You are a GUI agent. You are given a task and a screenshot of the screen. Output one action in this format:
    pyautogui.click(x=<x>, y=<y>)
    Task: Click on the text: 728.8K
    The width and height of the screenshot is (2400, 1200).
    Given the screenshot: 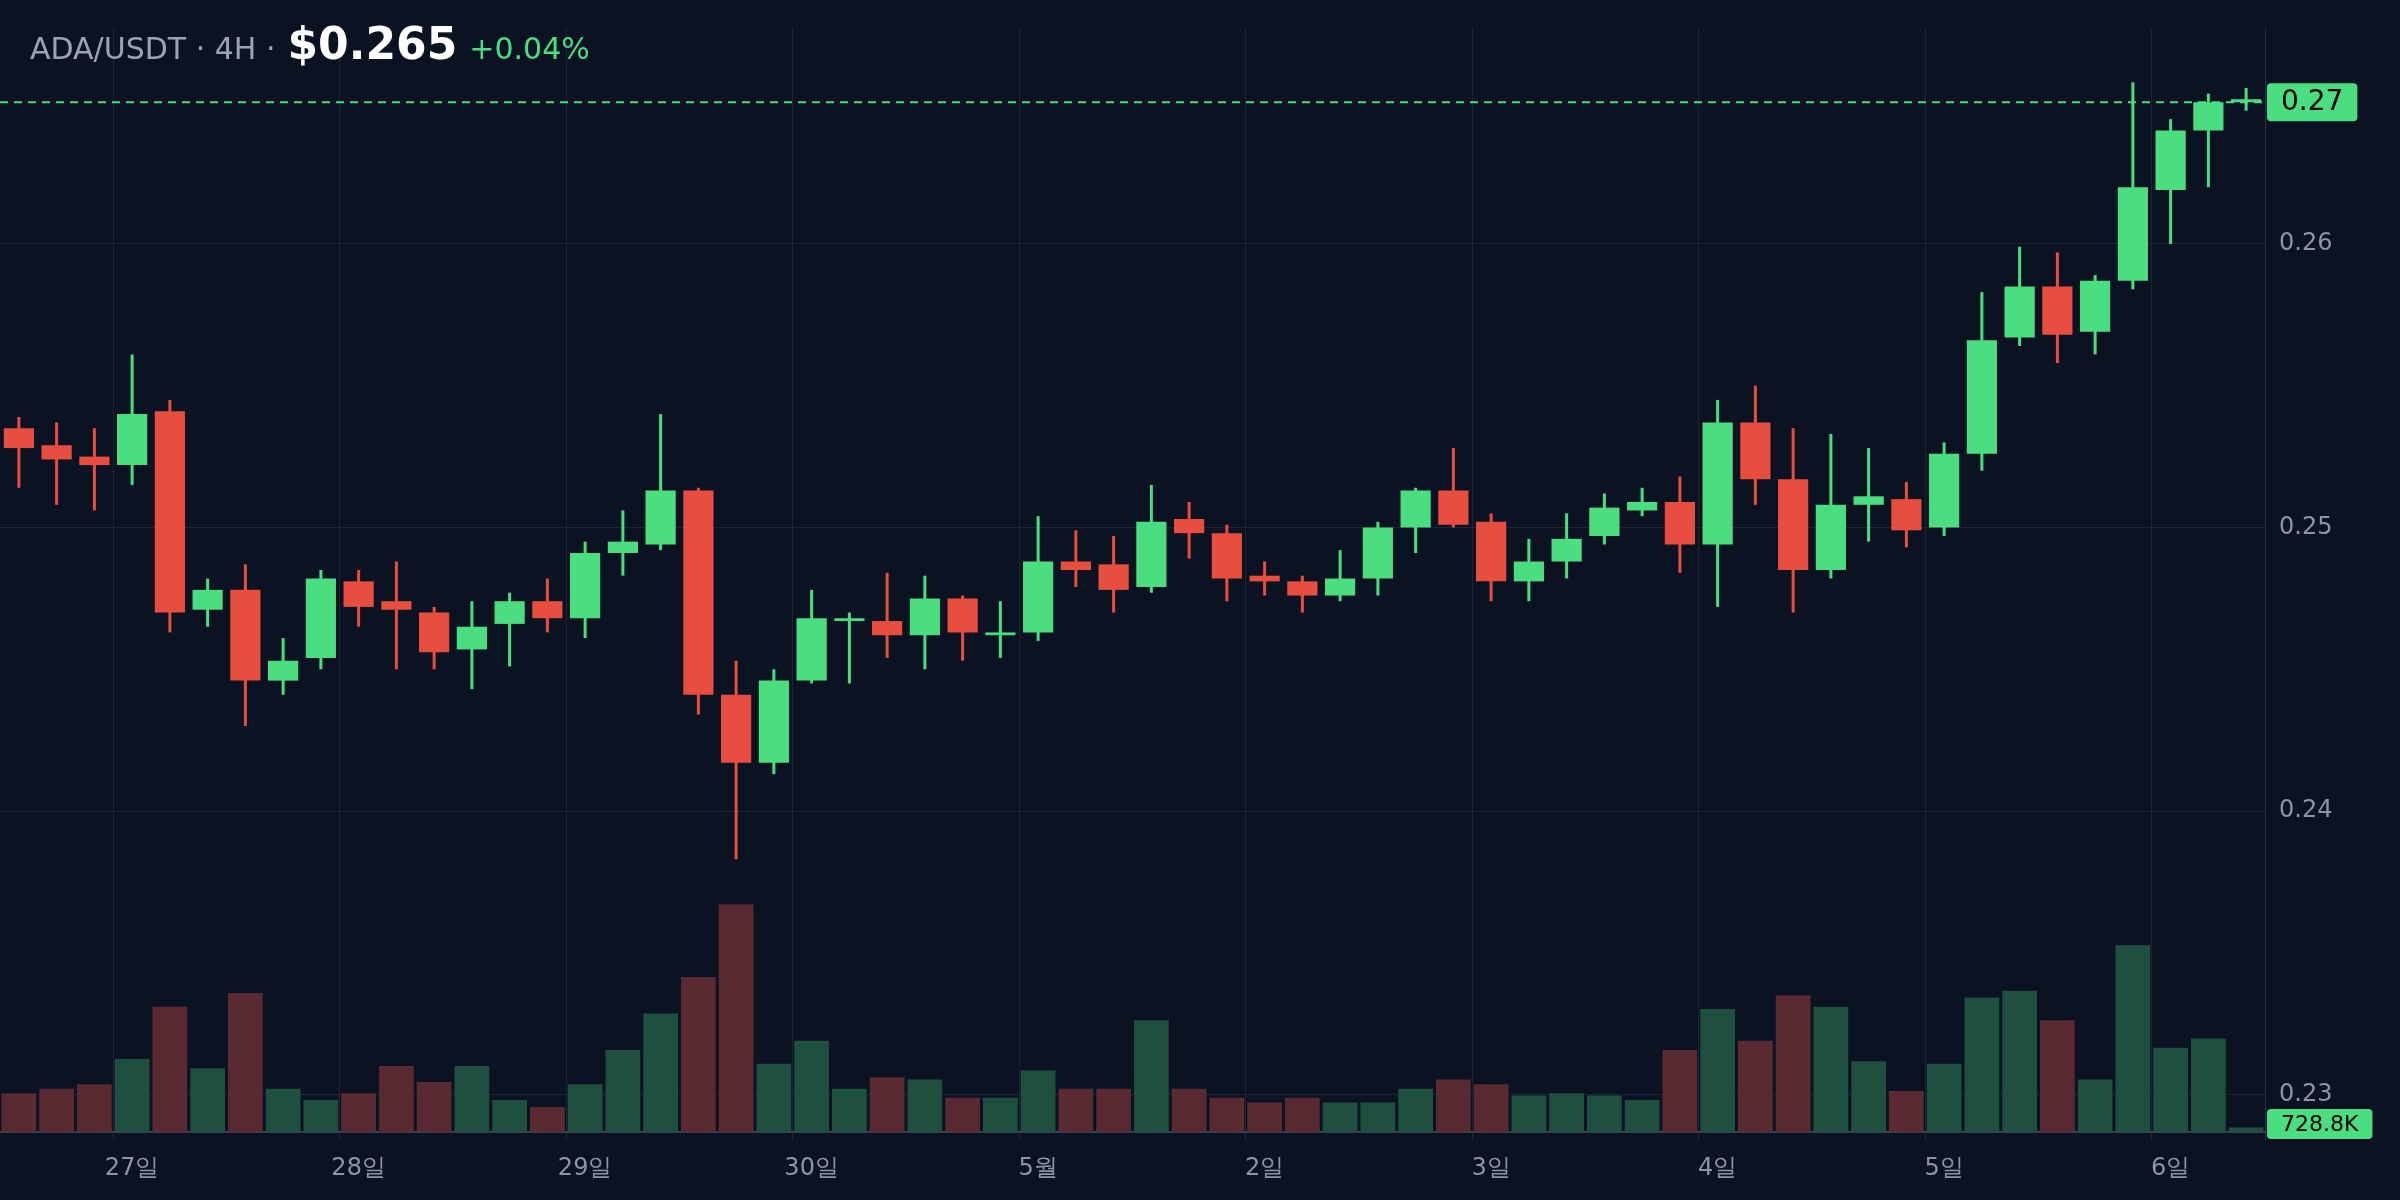 What is the action you would take?
    pyautogui.click(x=2320, y=1123)
    